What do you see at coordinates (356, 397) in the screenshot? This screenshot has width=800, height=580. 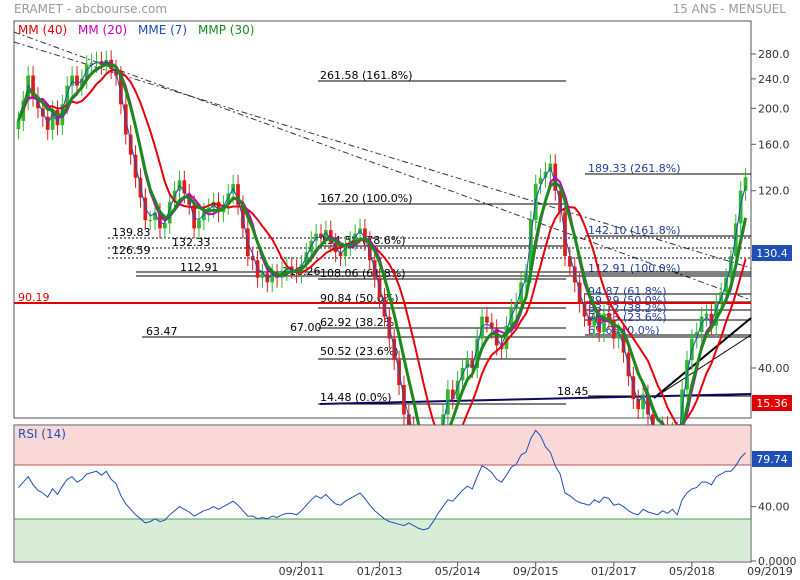 I see `fib-label: 14.48 (0.0%)` at bounding box center [356, 397].